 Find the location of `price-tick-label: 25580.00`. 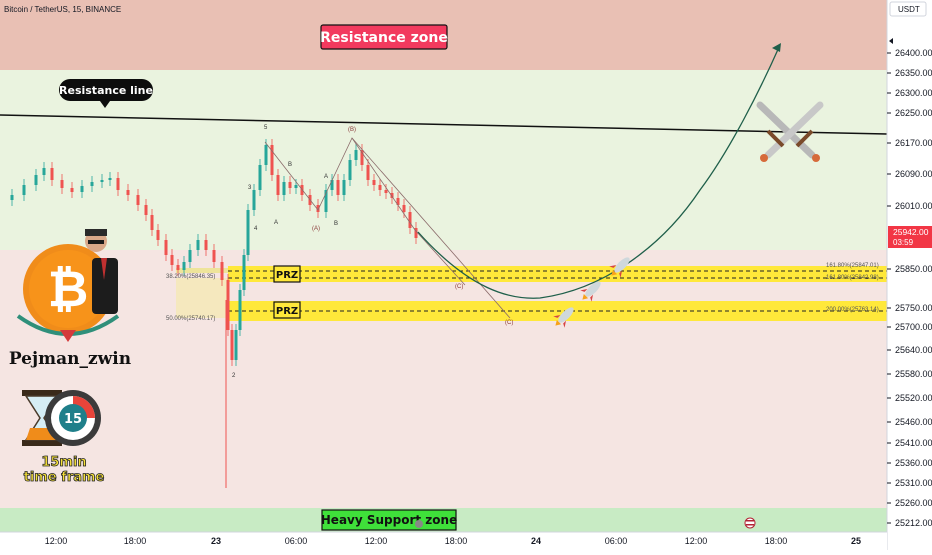

price-tick-label: 25580.00 is located at coordinates (913, 374).